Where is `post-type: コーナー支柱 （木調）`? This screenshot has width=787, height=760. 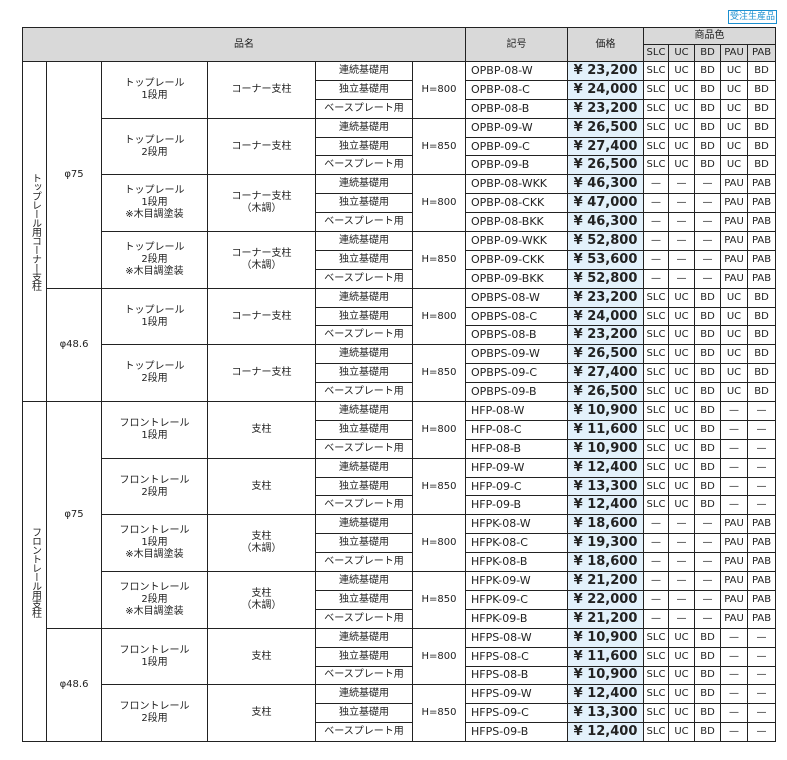 post-type: コーナー支柱 （木調） is located at coordinates (261, 203).